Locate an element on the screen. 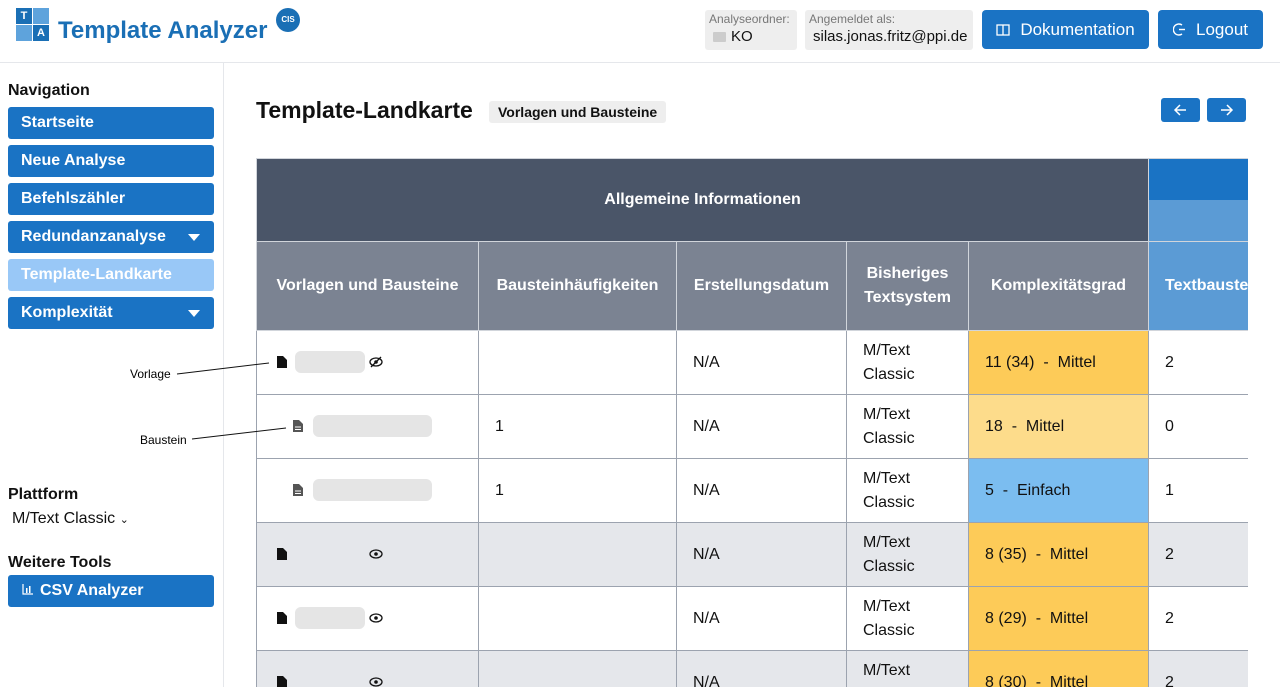  table-row: 1 N/A M/Text Classic 18 - Mittel 0 is located at coordinates (752, 426).